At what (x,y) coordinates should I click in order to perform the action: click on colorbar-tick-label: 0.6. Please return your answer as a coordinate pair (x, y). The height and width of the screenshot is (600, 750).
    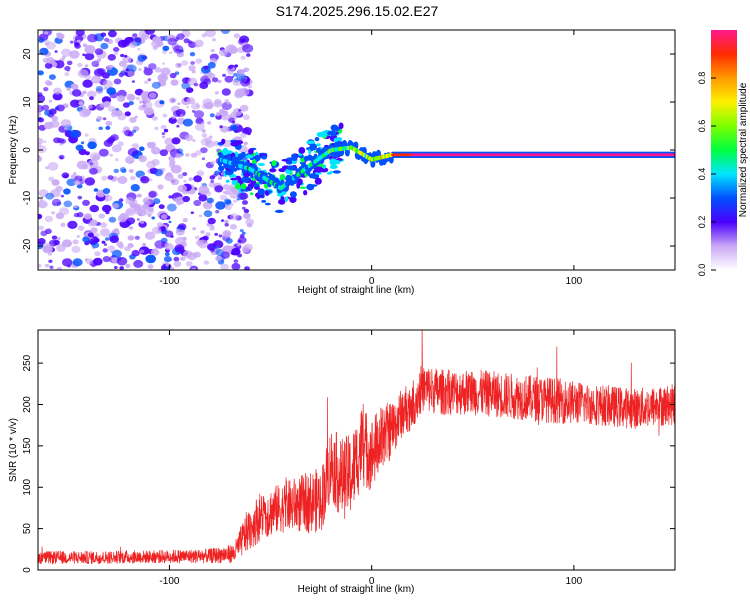
    Looking at the image, I should click on (702, 126).